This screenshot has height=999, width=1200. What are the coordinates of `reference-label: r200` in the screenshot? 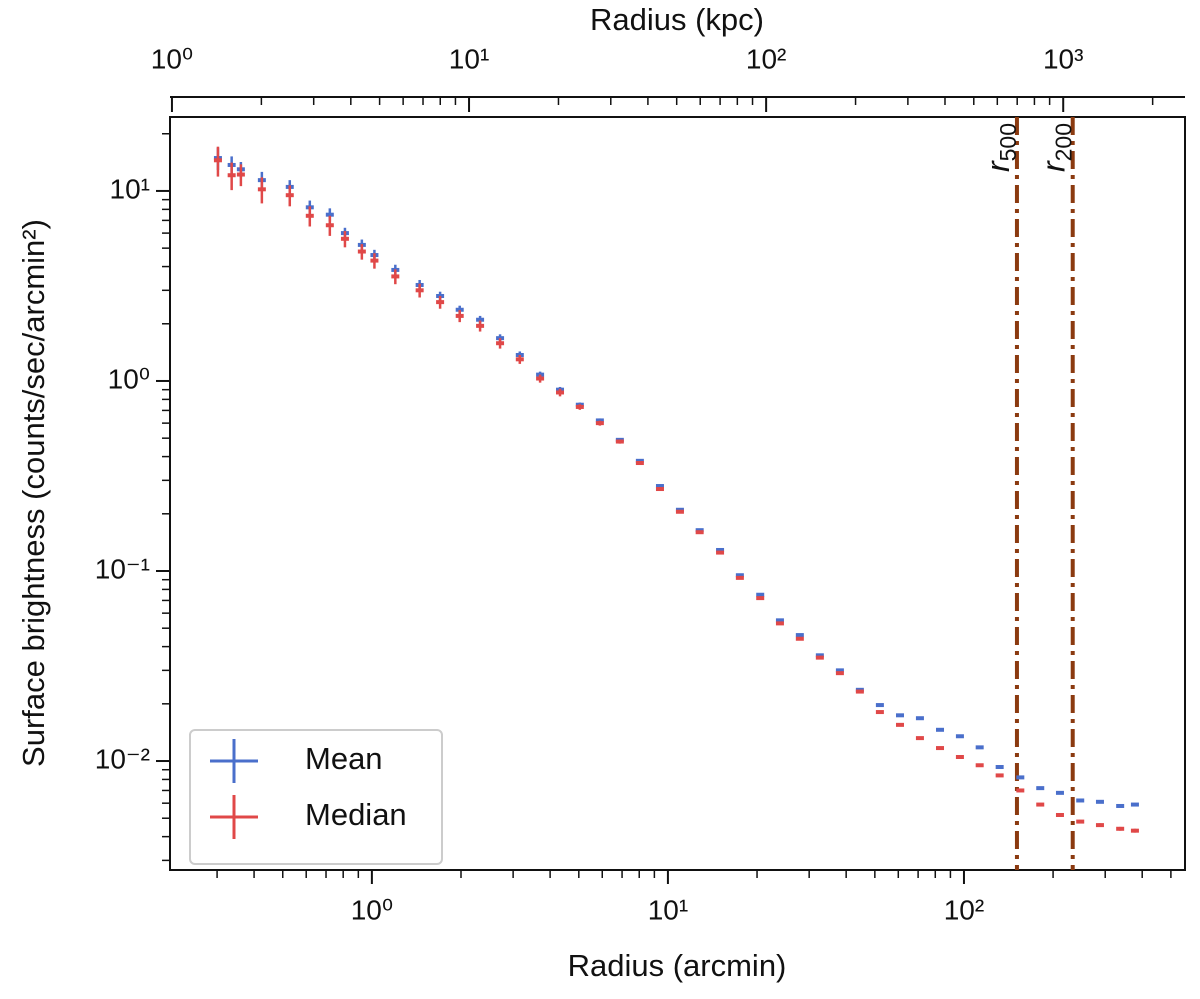 It's located at (1056, 147).